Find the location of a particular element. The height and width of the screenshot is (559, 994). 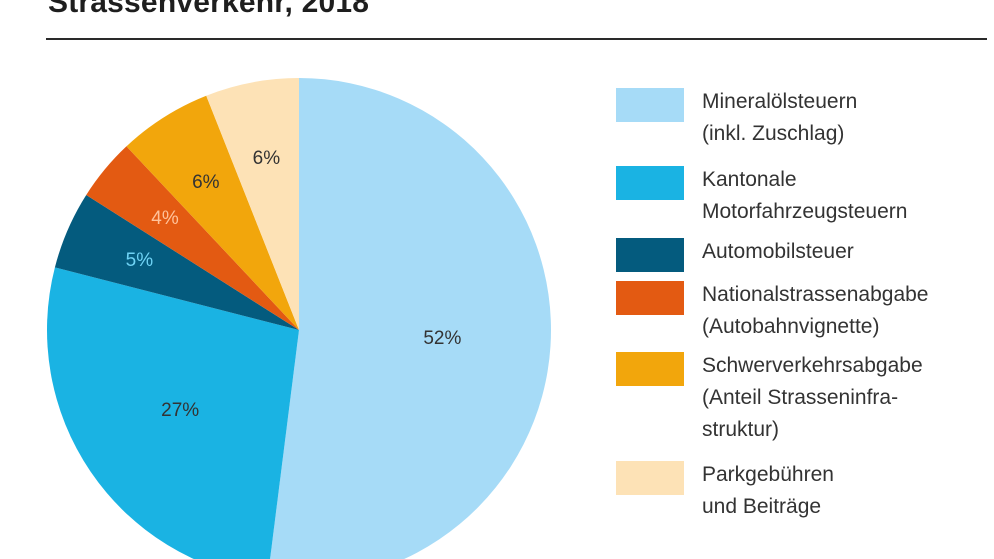

legend-label-line: (Anteil Strasseninfra- is located at coordinates (800, 397).